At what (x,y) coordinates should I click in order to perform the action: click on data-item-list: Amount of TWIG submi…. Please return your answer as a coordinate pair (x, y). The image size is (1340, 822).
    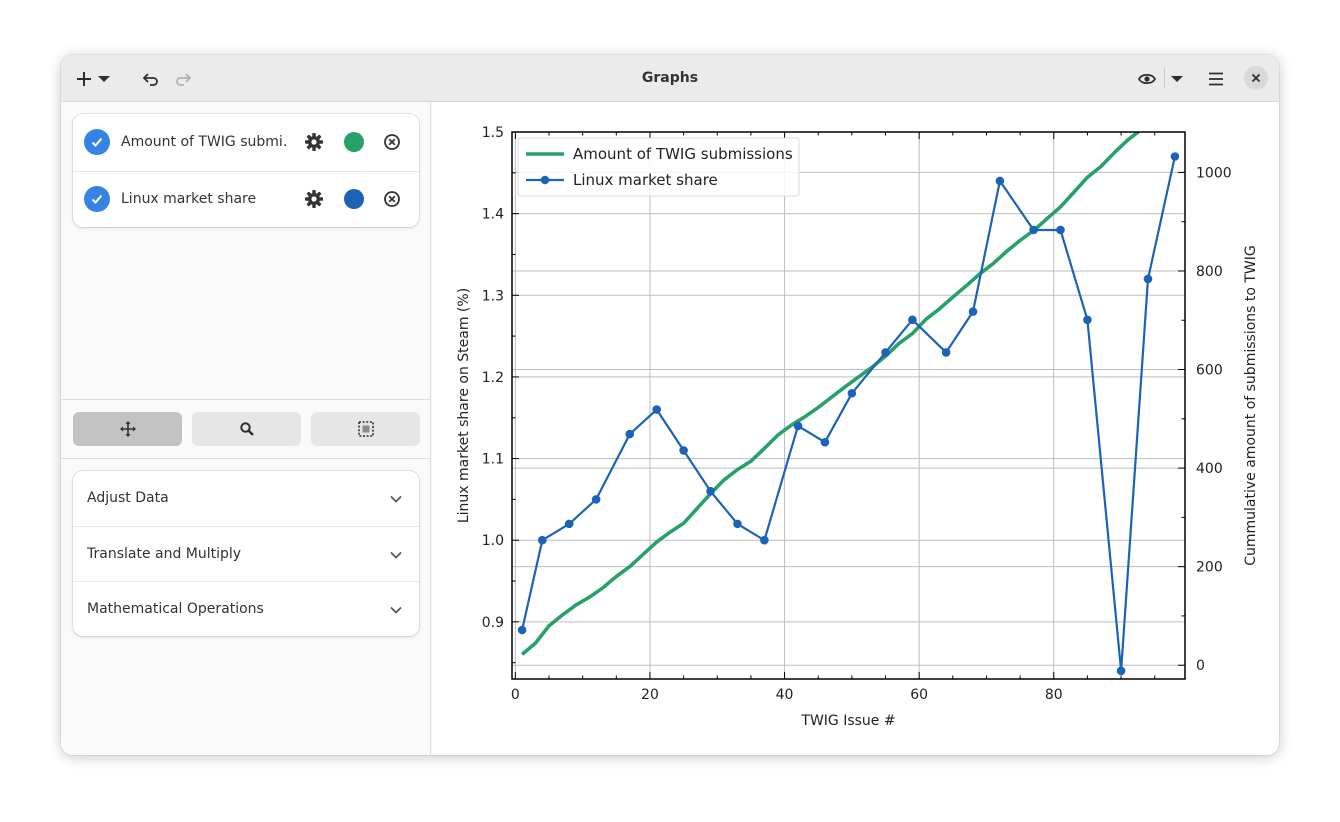
    Looking at the image, I should click on (246, 170).